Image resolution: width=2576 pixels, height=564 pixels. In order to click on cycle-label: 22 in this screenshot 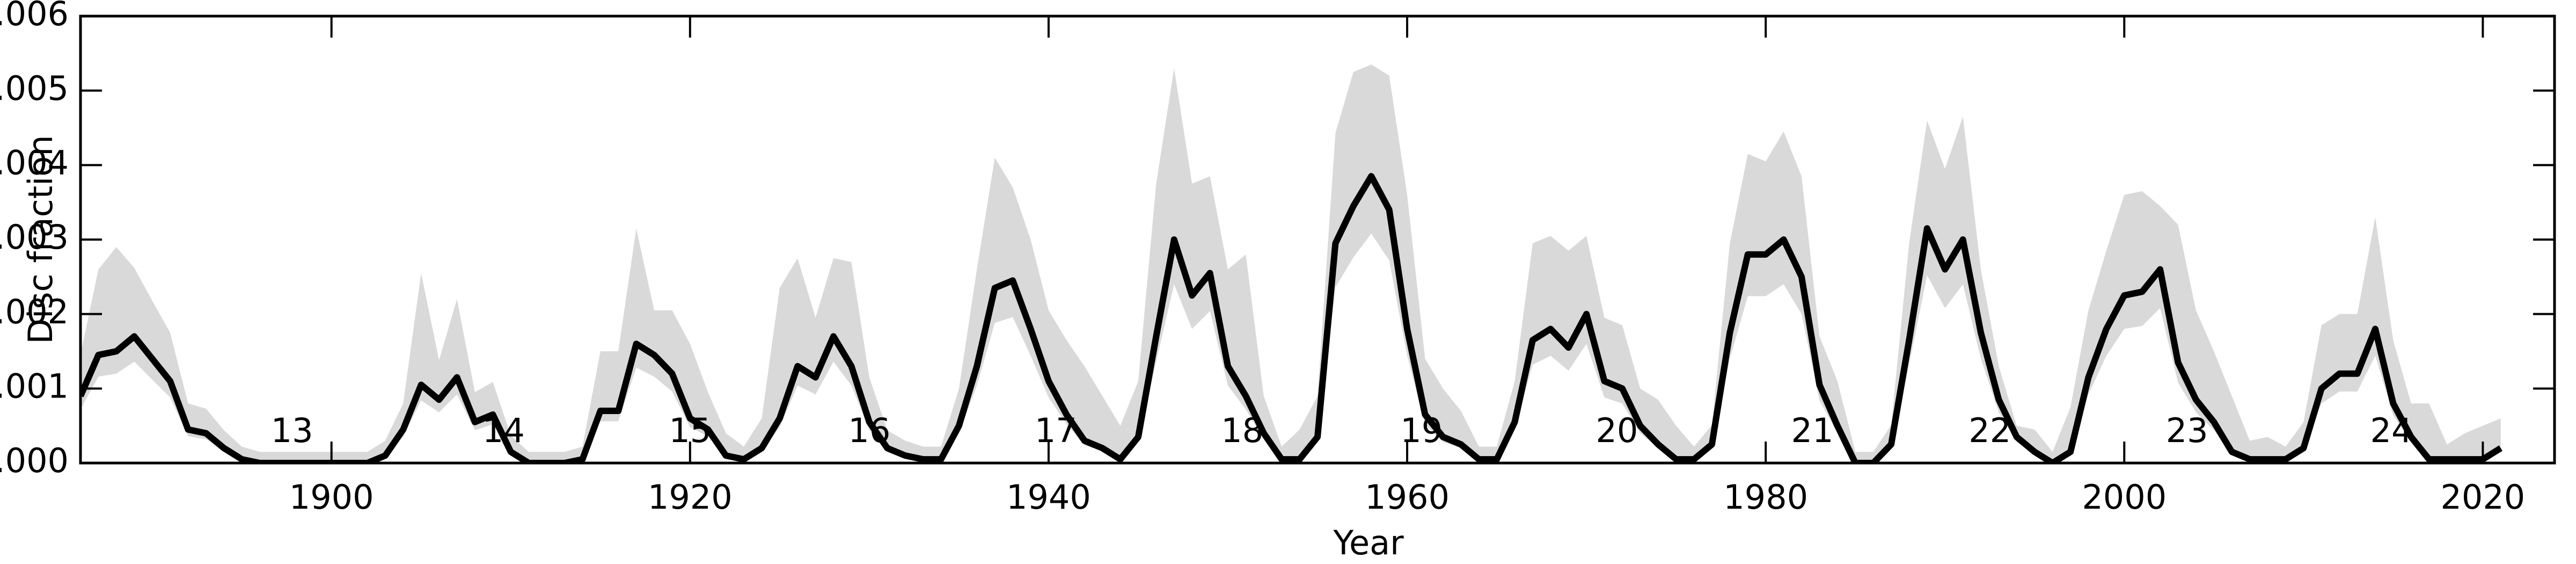, I will do `click(1989, 430)`.